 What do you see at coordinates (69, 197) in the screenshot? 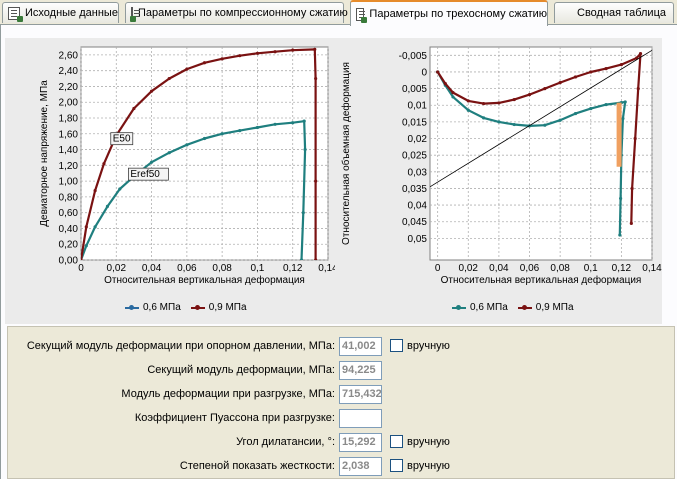
I see `y-tick-label: 0,80` at bounding box center [69, 197].